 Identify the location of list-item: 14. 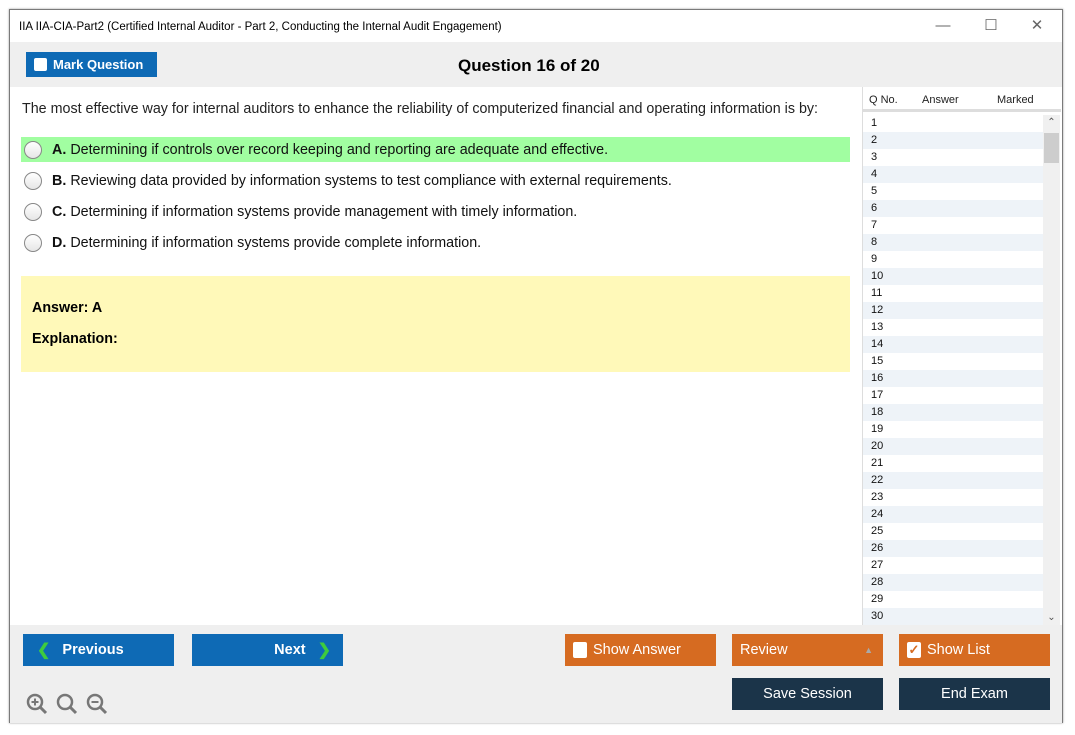
(953, 344).